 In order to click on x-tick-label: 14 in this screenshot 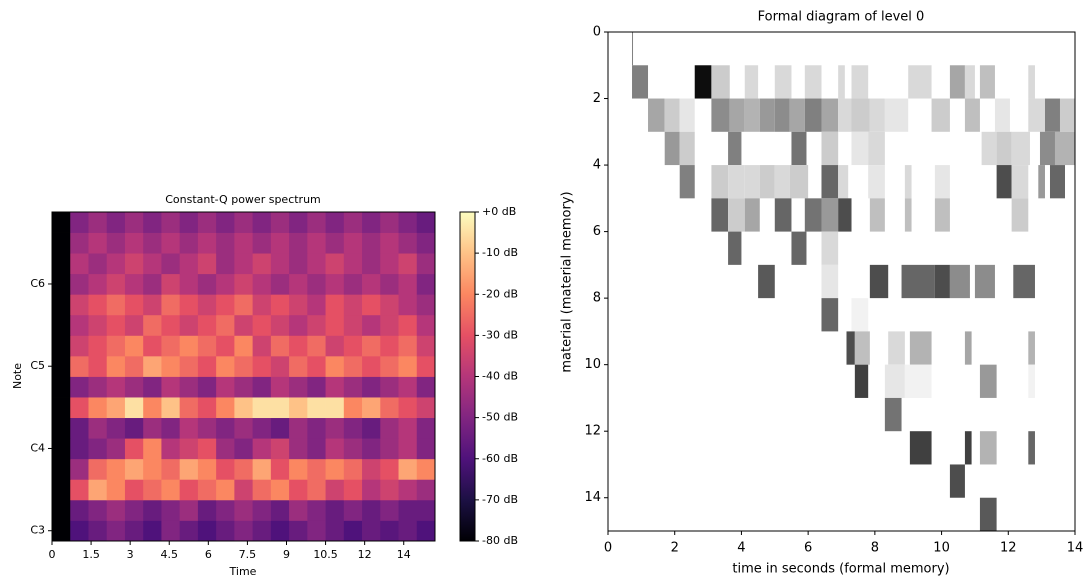, I will do `click(1075, 548)`.